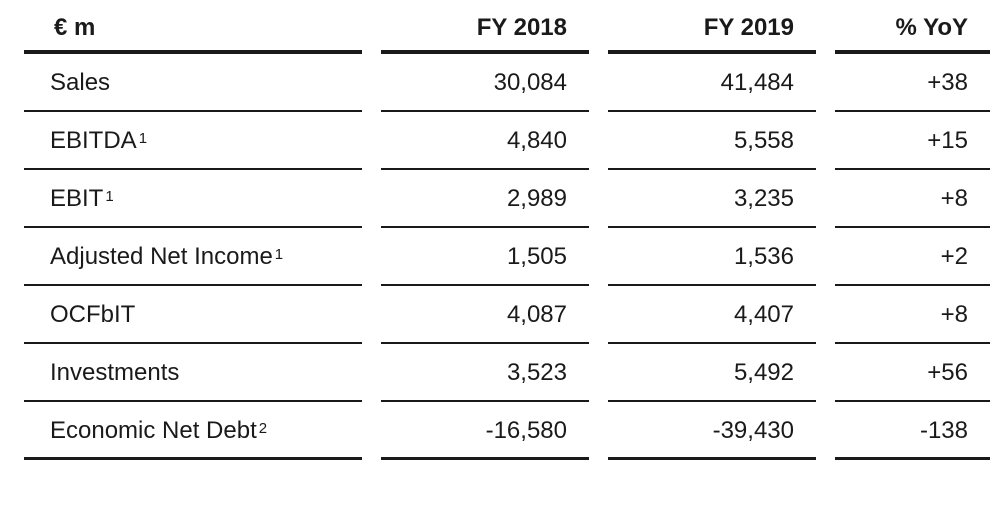  I want to click on value-fy2018: 30,084, so click(530, 82).